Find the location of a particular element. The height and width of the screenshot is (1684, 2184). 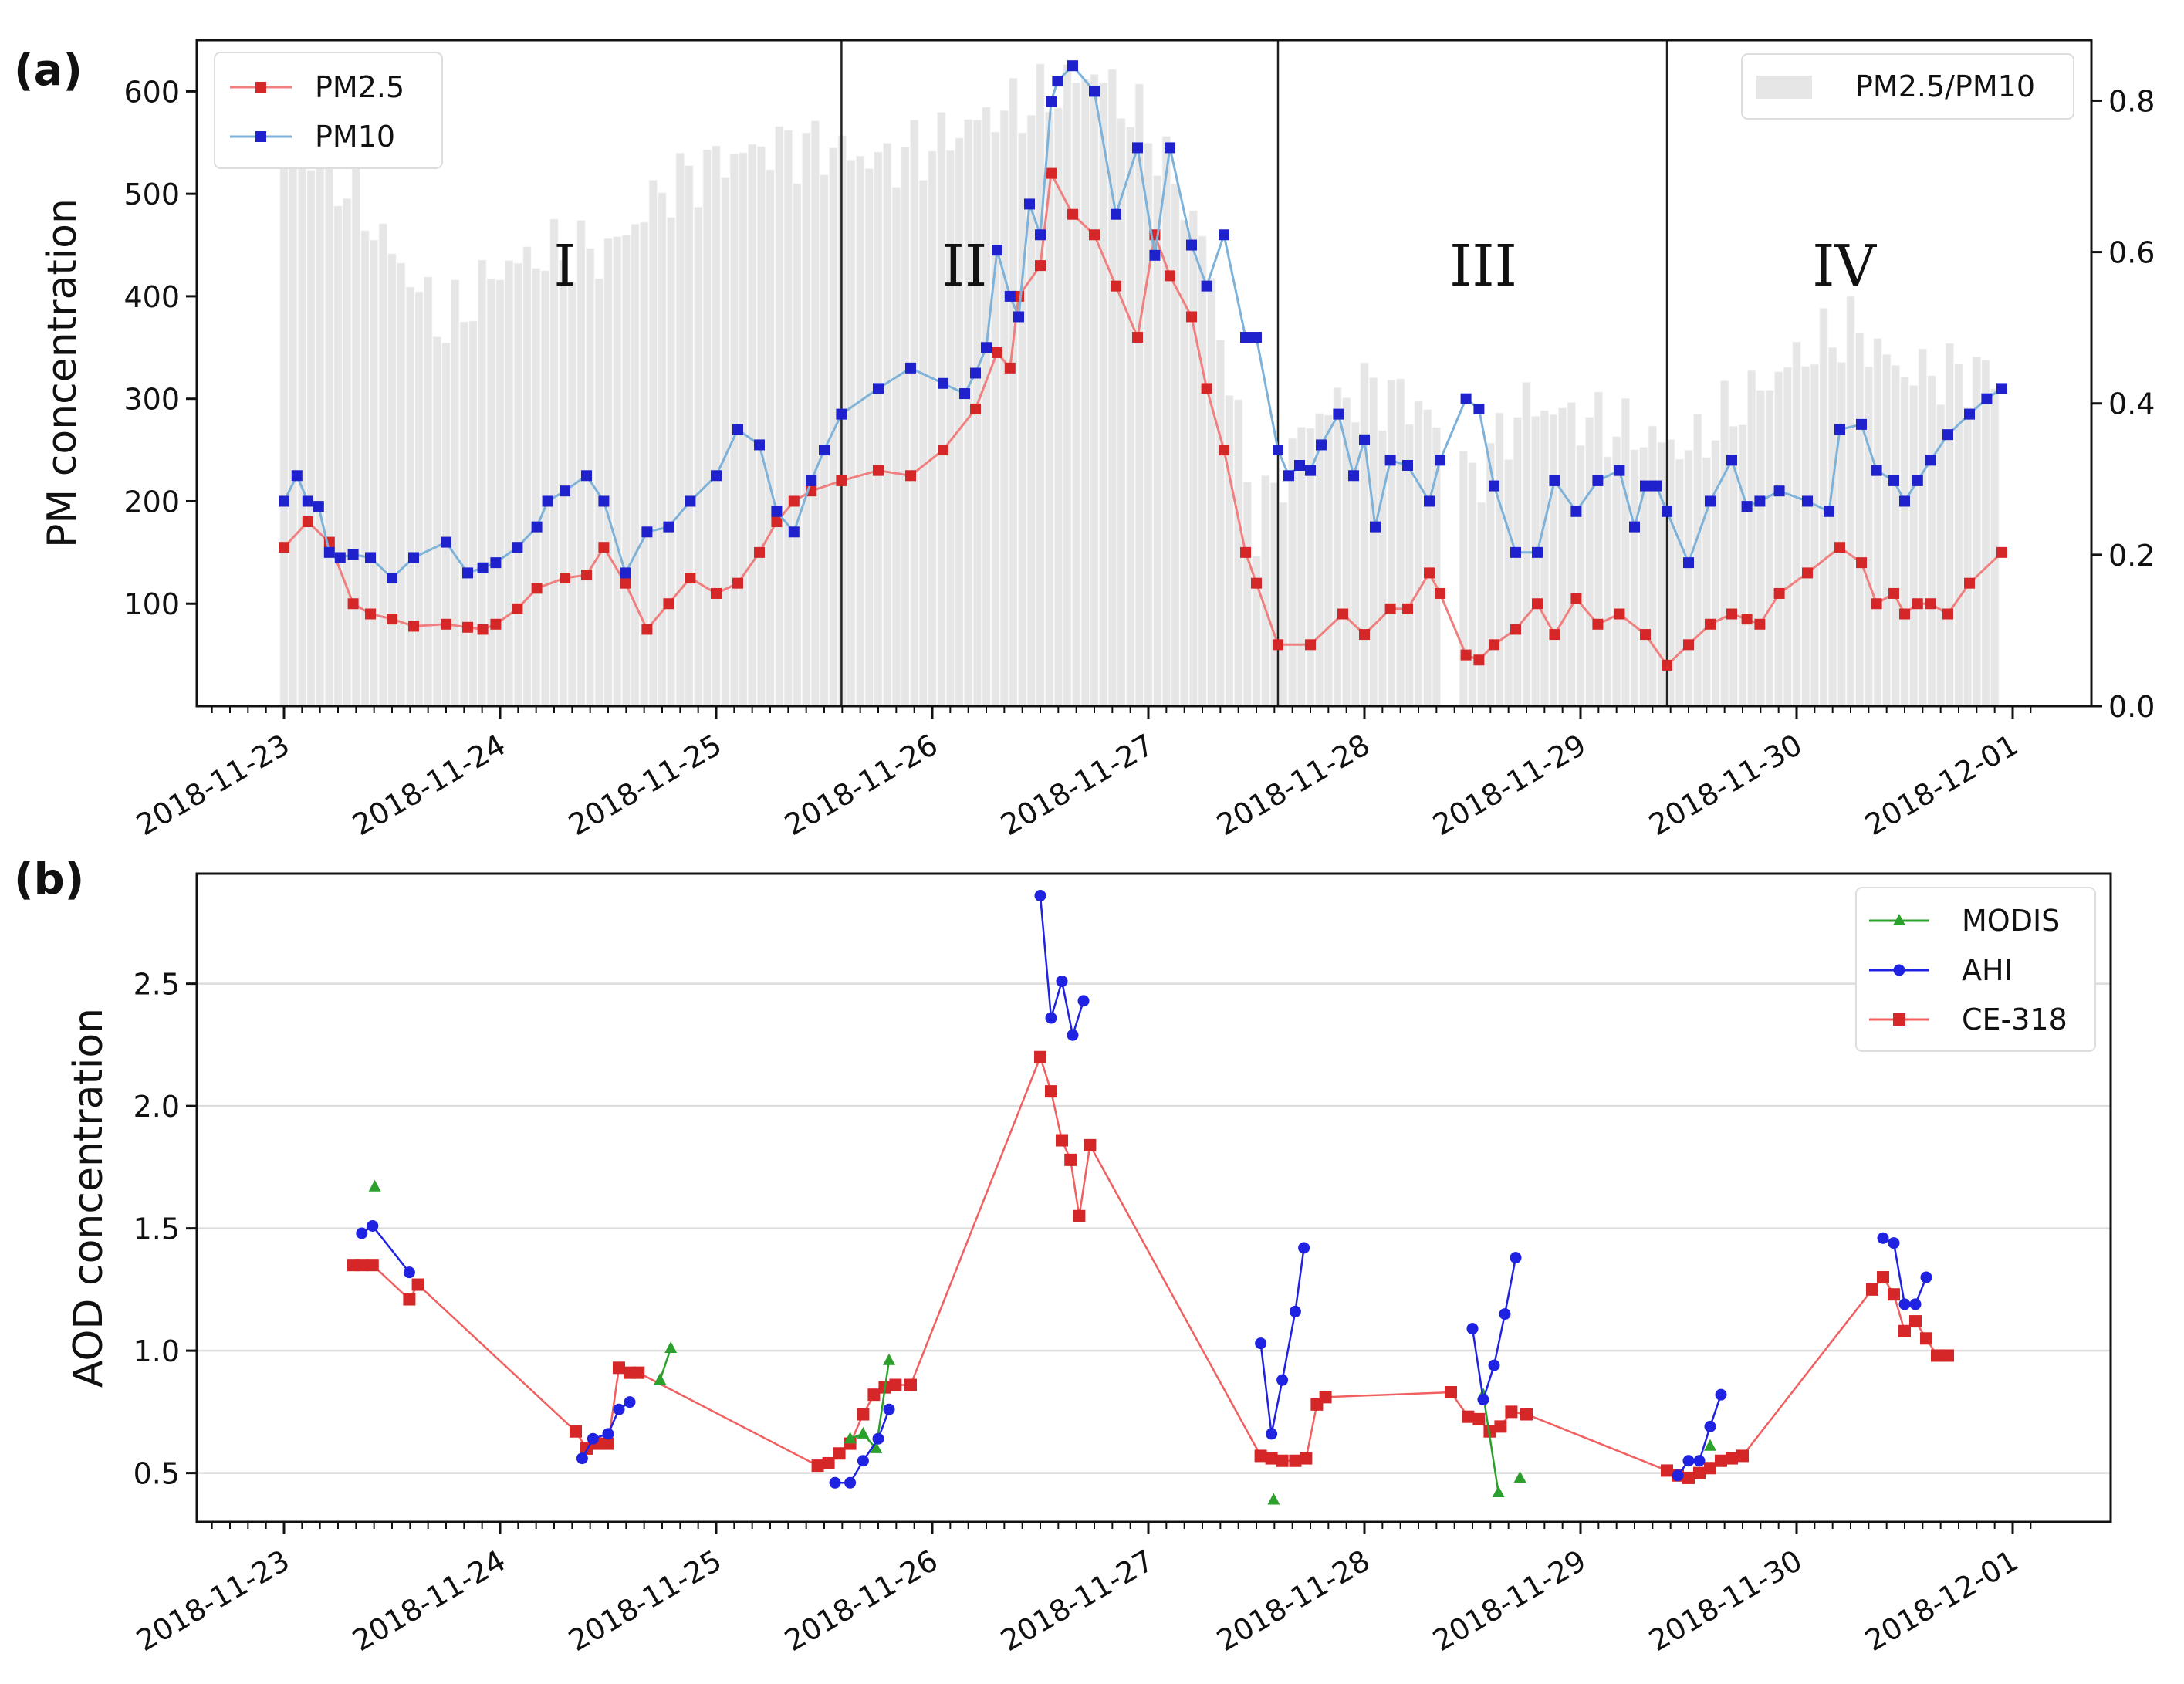

legend-right-box is located at coordinates (1907, 86).